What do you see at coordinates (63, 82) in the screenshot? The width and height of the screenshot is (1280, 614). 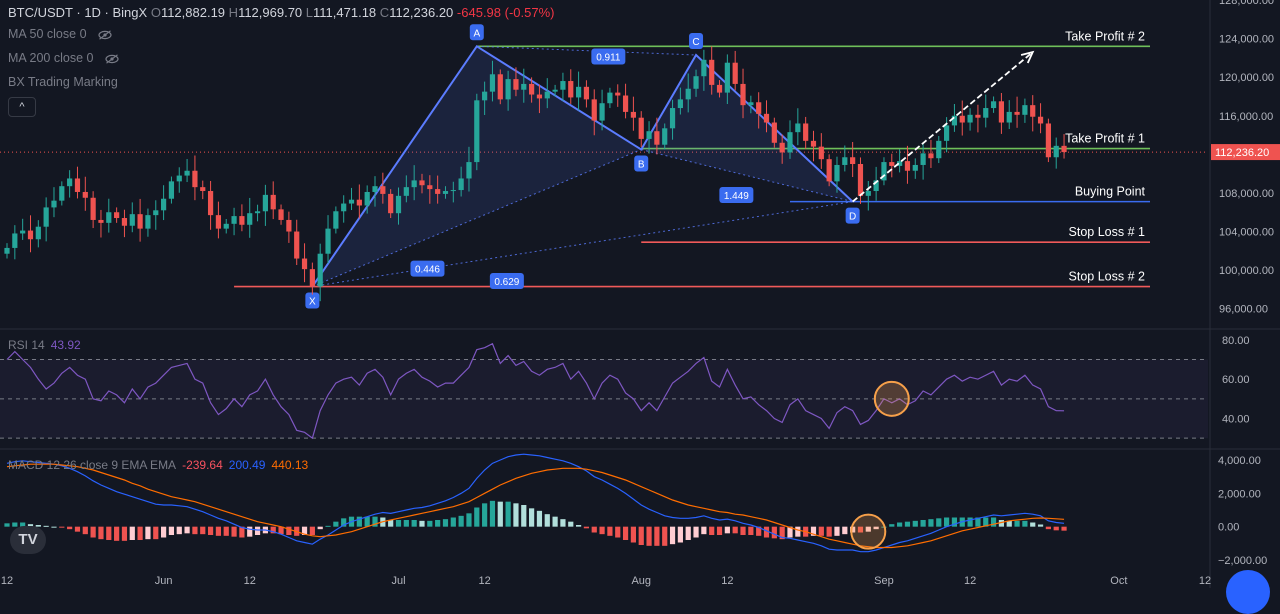 I see `bx-marking-legend: BX Trading Marking` at bounding box center [63, 82].